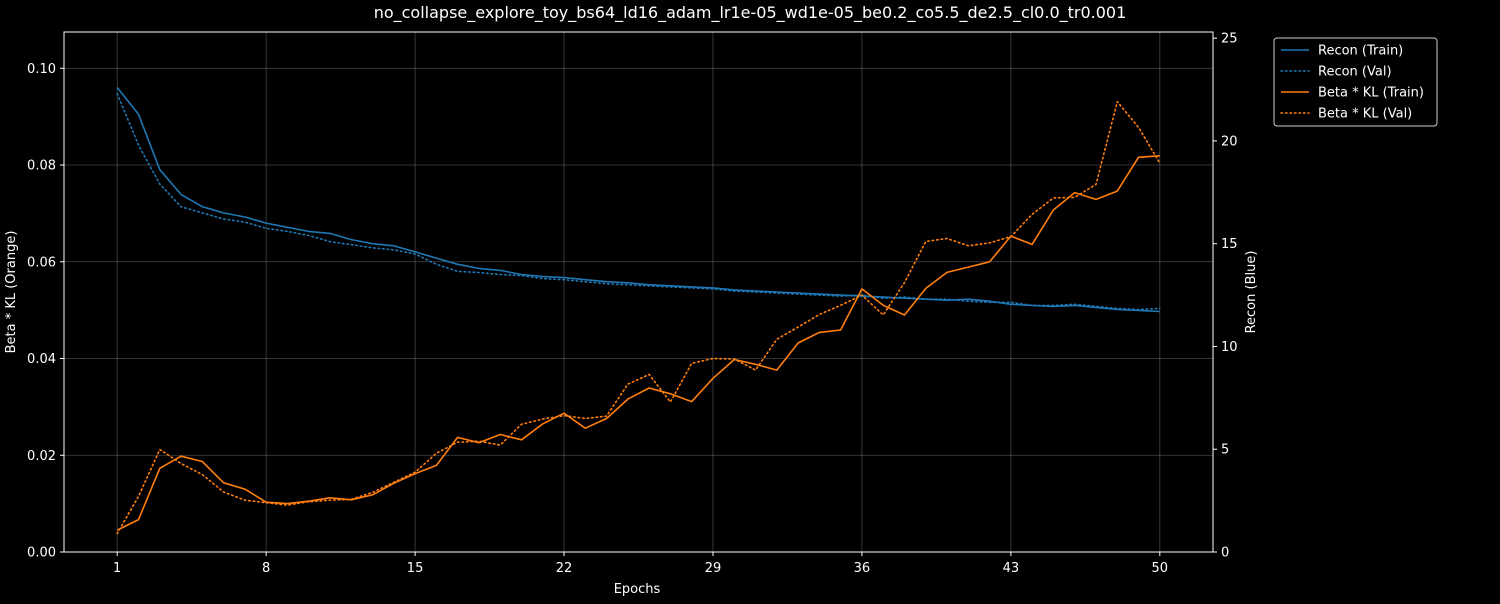  Describe the element at coordinates (1371, 93) in the screenshot. I see `legend-label: Beta * KL (Train)` at that location.